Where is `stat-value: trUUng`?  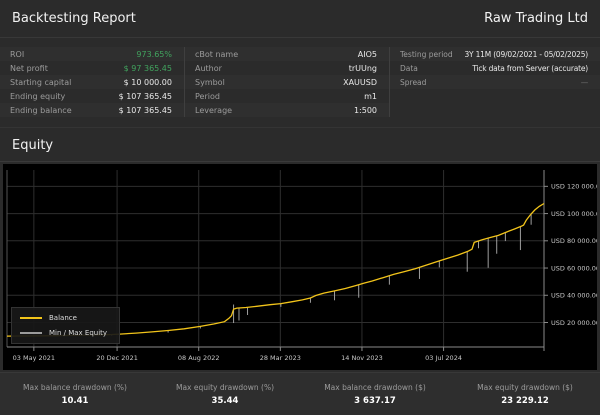 stat-value: trUUng is located at coordinates (362, 68).